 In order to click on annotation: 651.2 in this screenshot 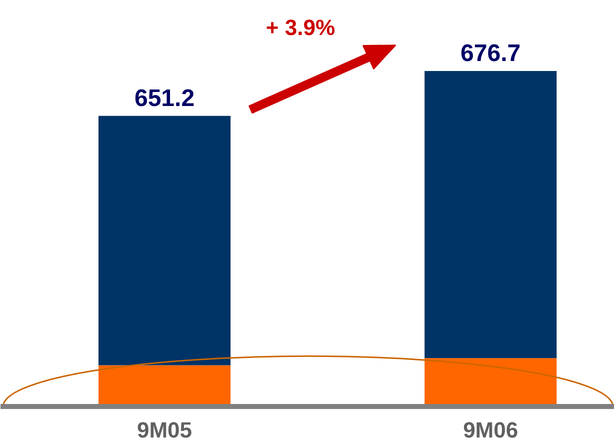, I will do `click(164, 98)`.